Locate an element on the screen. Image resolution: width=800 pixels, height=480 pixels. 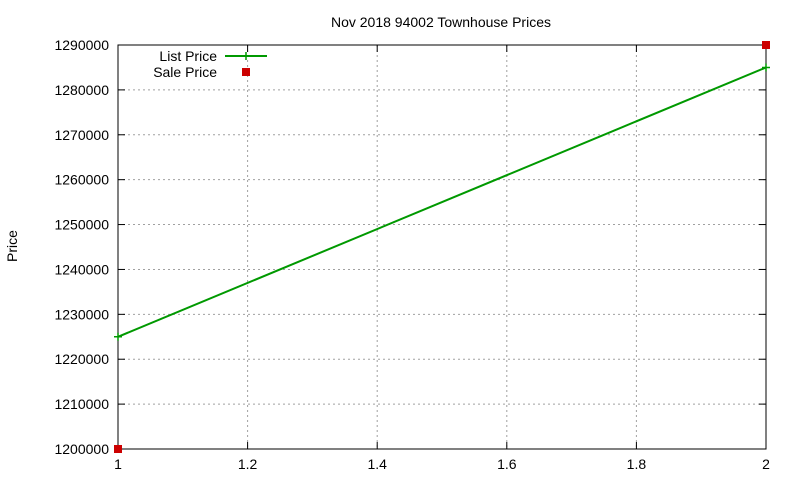
legend-entry: Sale Price is located at coordinates (201, 72).